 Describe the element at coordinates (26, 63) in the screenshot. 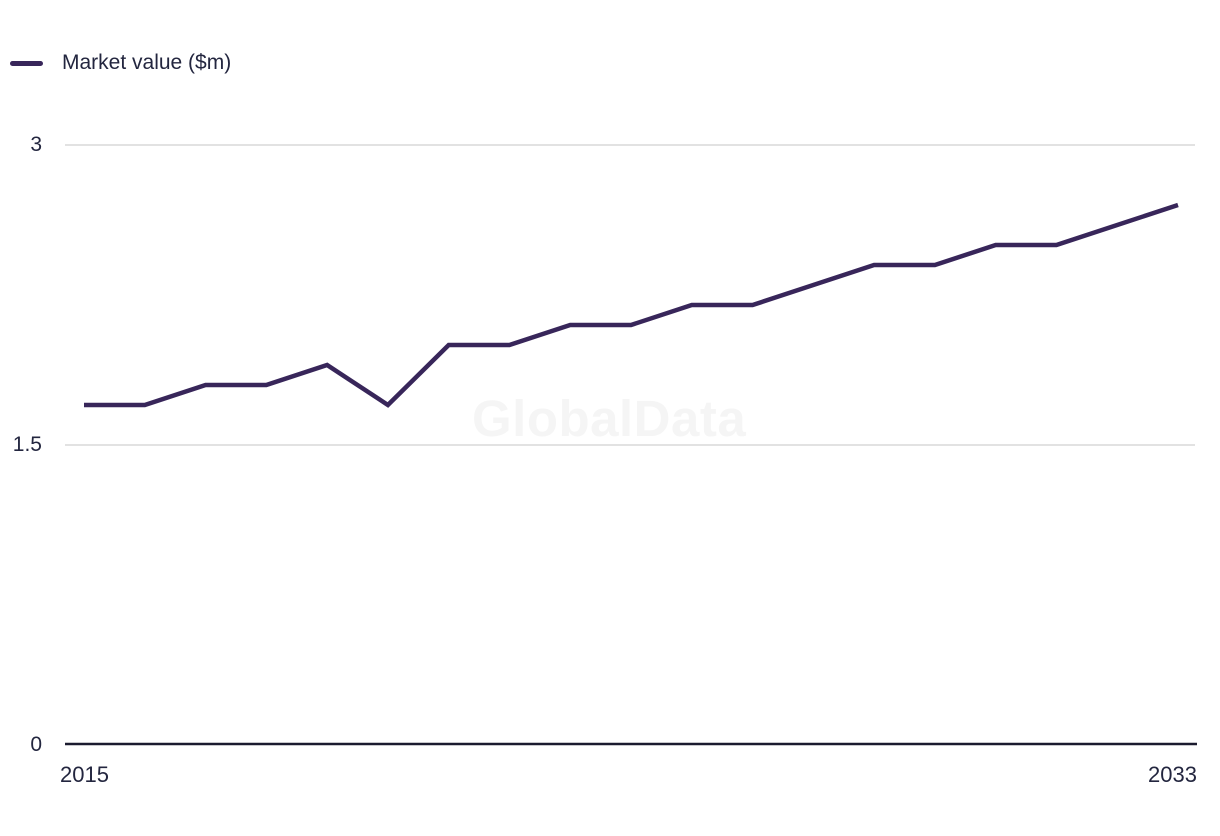

I see `legend-line-swatch-icon` at that location.